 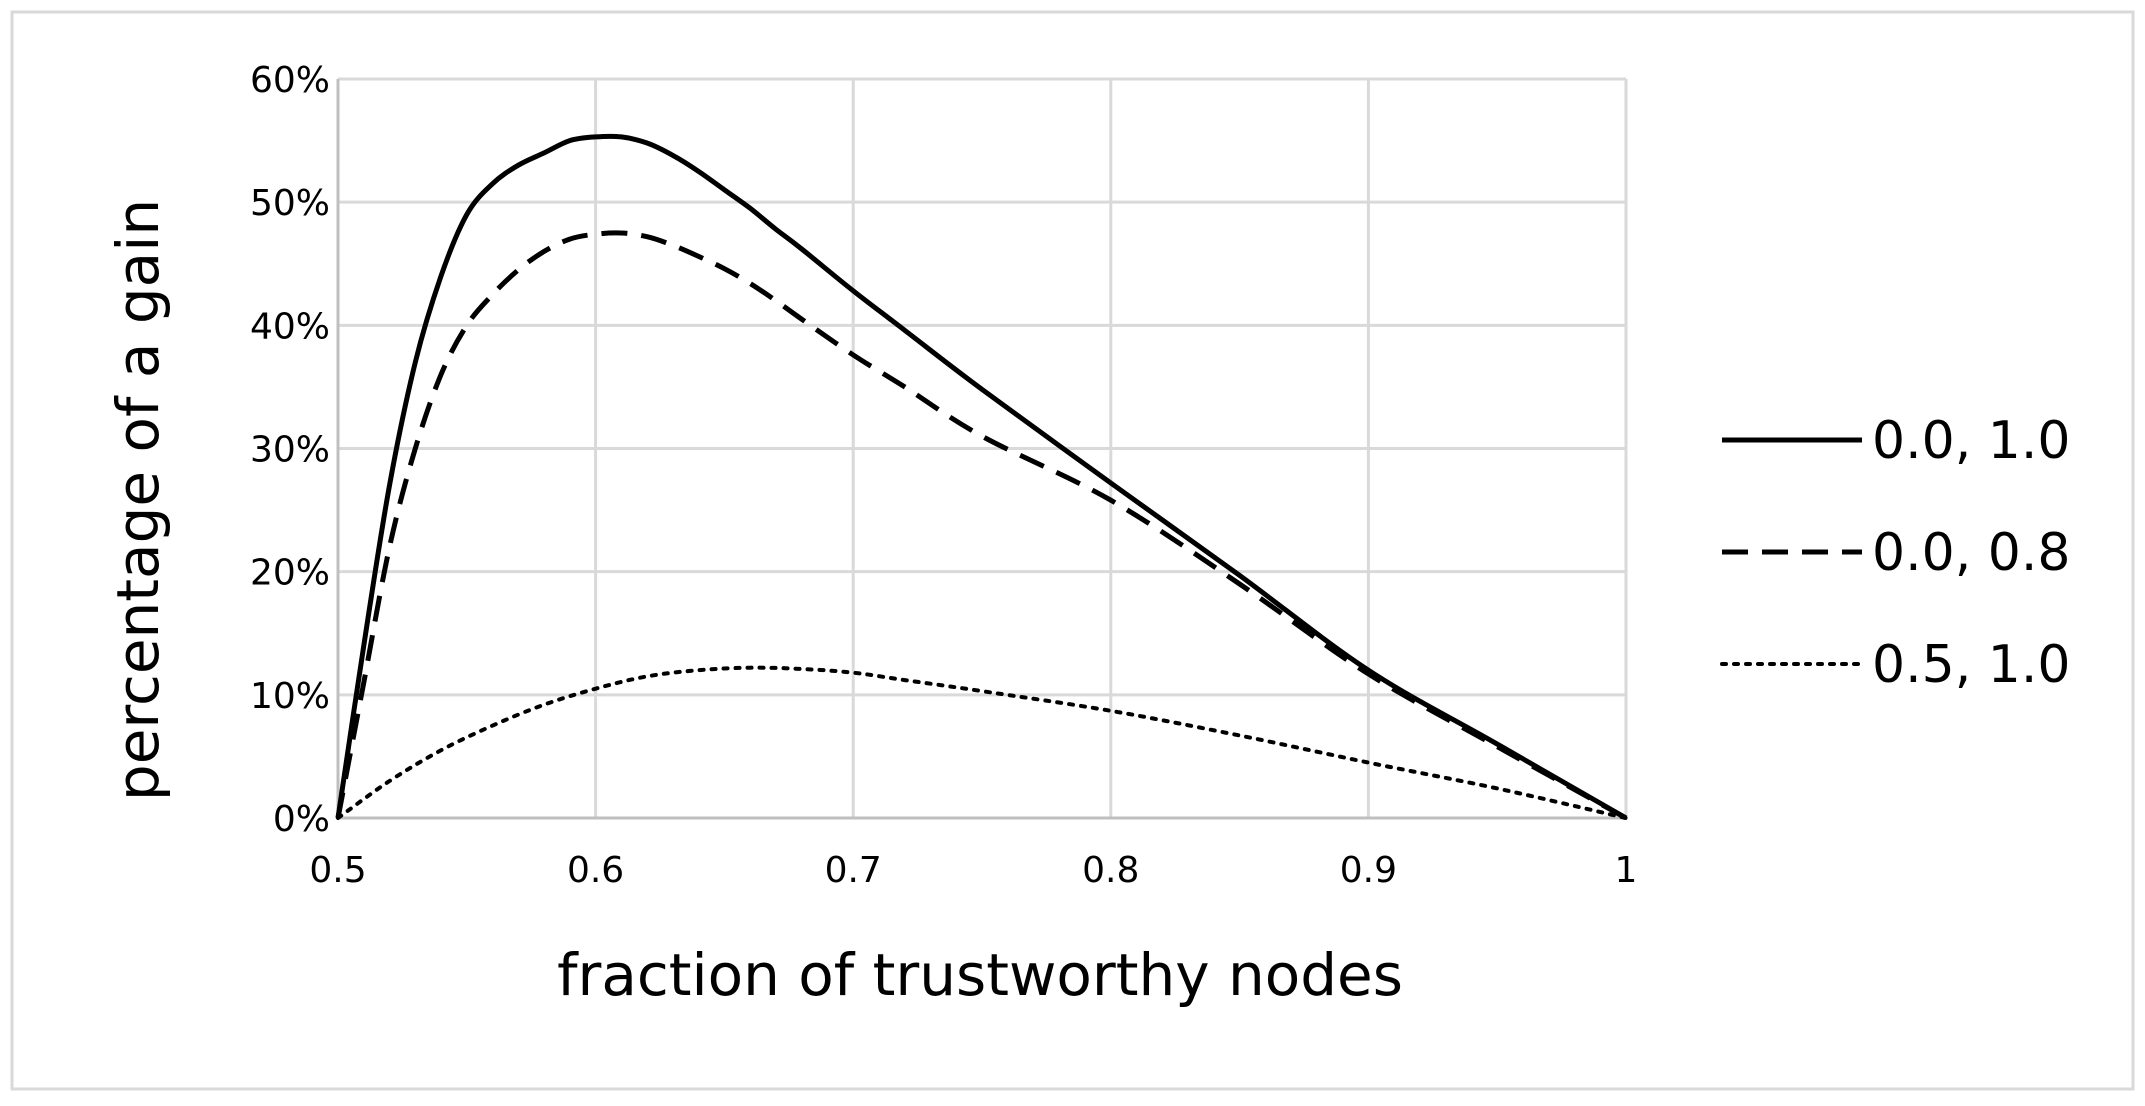 I want to click on legend-label-3: 0.5, 1.0, so click(x=1971, y=665).